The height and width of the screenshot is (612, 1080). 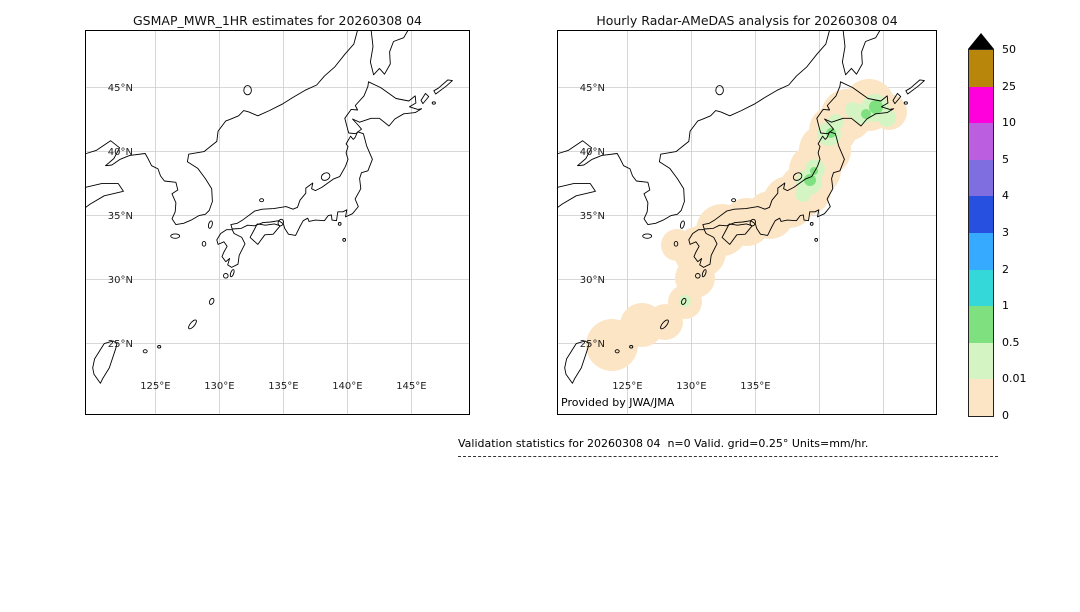 What do you see at coordinates (1005, 269) in the screenshot?
I see `colorbar-tick-label: 2` at bounding box center [1005, 269].